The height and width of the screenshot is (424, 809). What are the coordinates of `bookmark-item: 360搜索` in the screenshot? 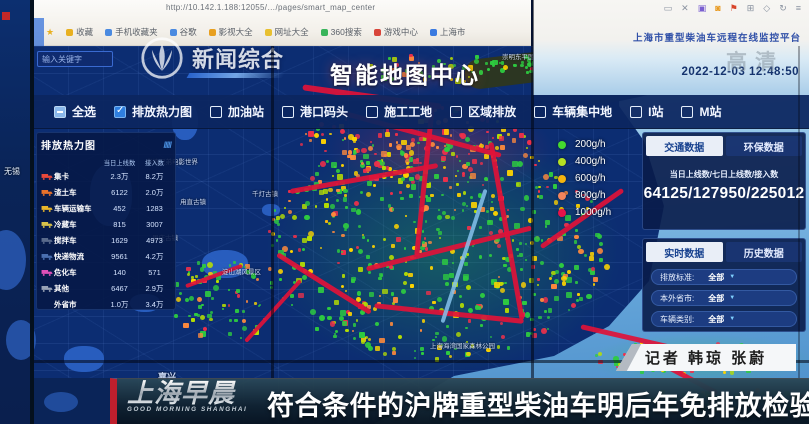 It's located at (341, 32).